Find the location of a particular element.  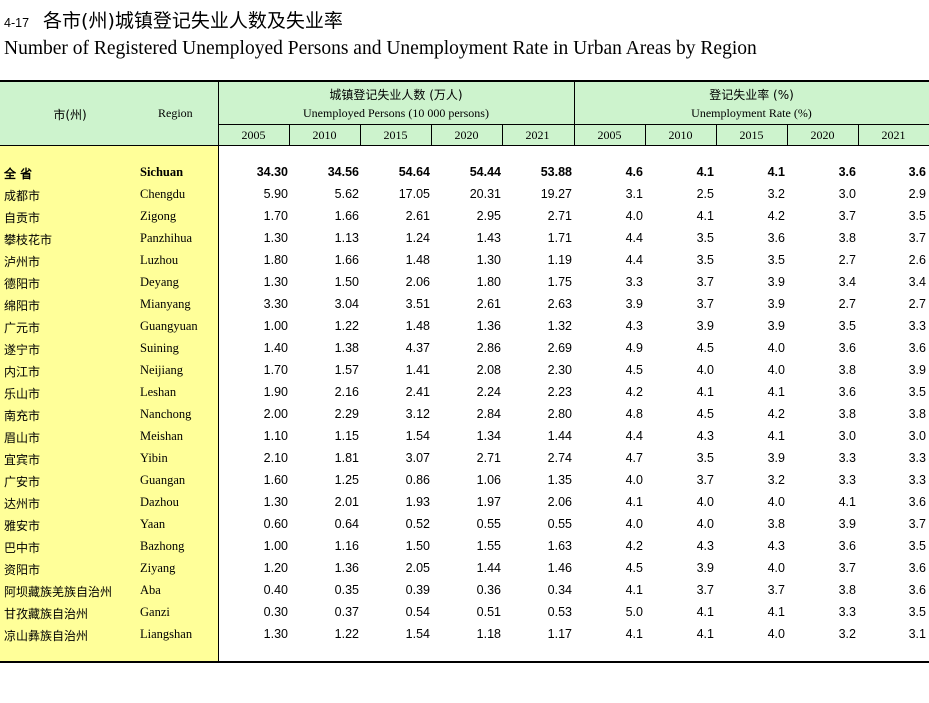

cell-persons: 1.00 is located at coordinates (275, 326).